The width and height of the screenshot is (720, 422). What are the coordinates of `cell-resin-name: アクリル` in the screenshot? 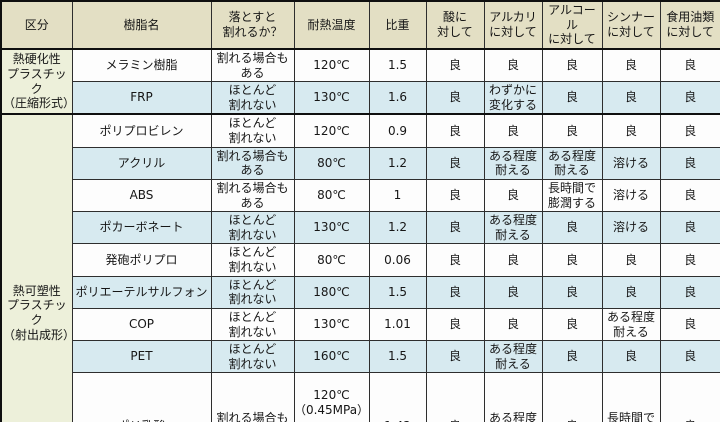 It's located at (141, 163).